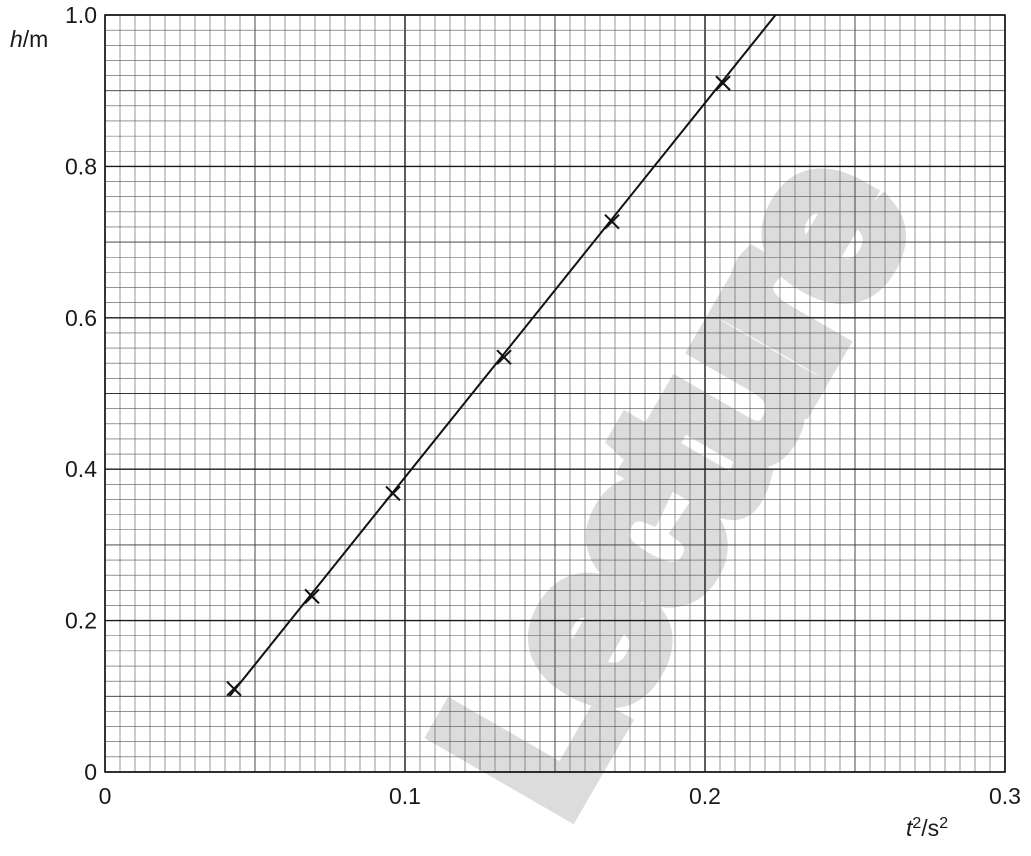 The height and width of the screenshot is (856, 1031). Describe the element at coordinates (81, 166) in the screenshot. I see `y-tick-label: 0.8` at that location.